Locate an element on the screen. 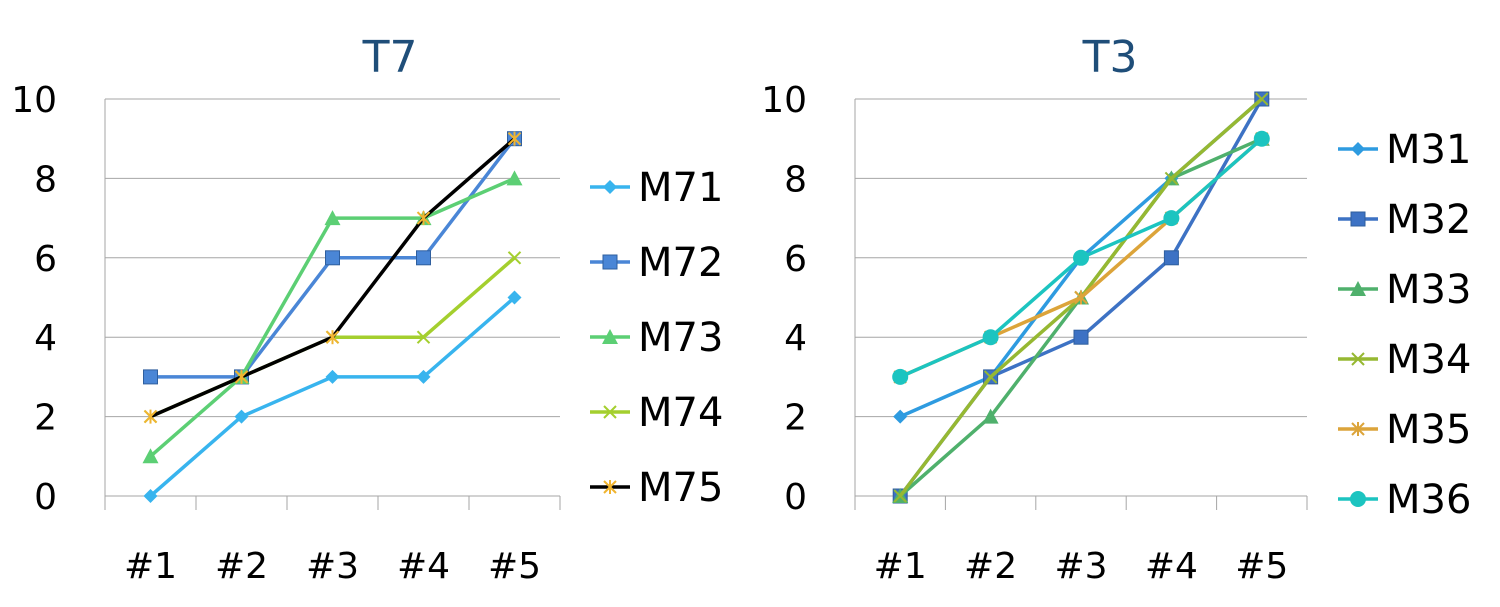 This screenshot has height=607, width=1500. legend-item-m36: M36 is located at coordinates (1404, 500).